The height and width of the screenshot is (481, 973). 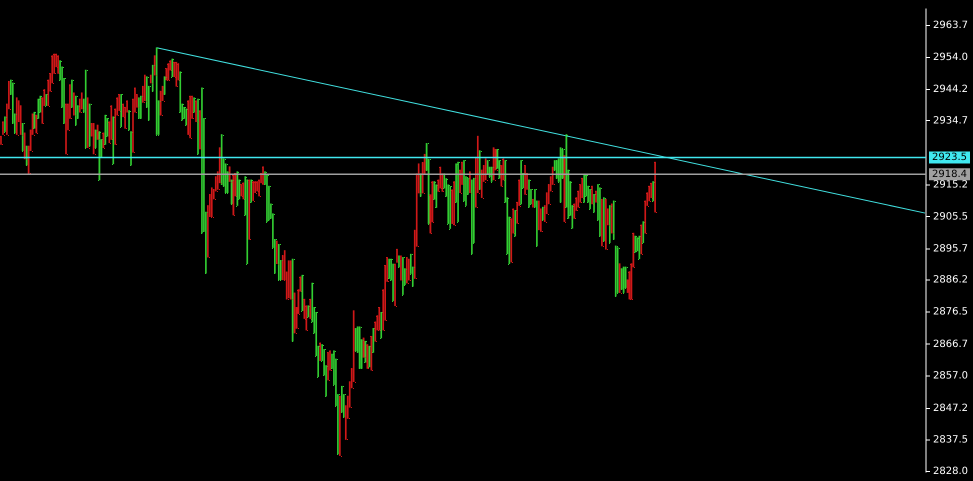 What do you see at coordinates (950, 376) in the screenshot?
I see `y-tick-label: 2857.0` at bounding box center [950, 376].